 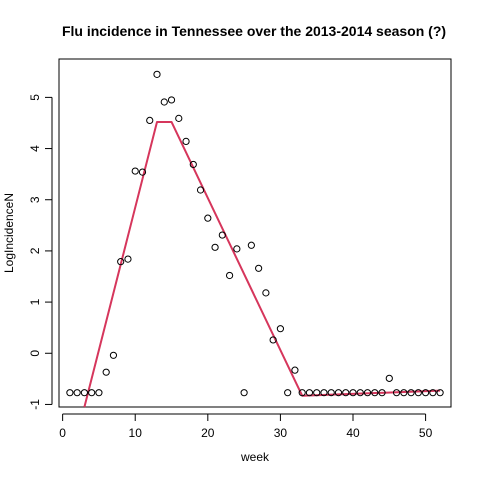 I want to click on x-tick-label: 30, so click(x=281, y=433).